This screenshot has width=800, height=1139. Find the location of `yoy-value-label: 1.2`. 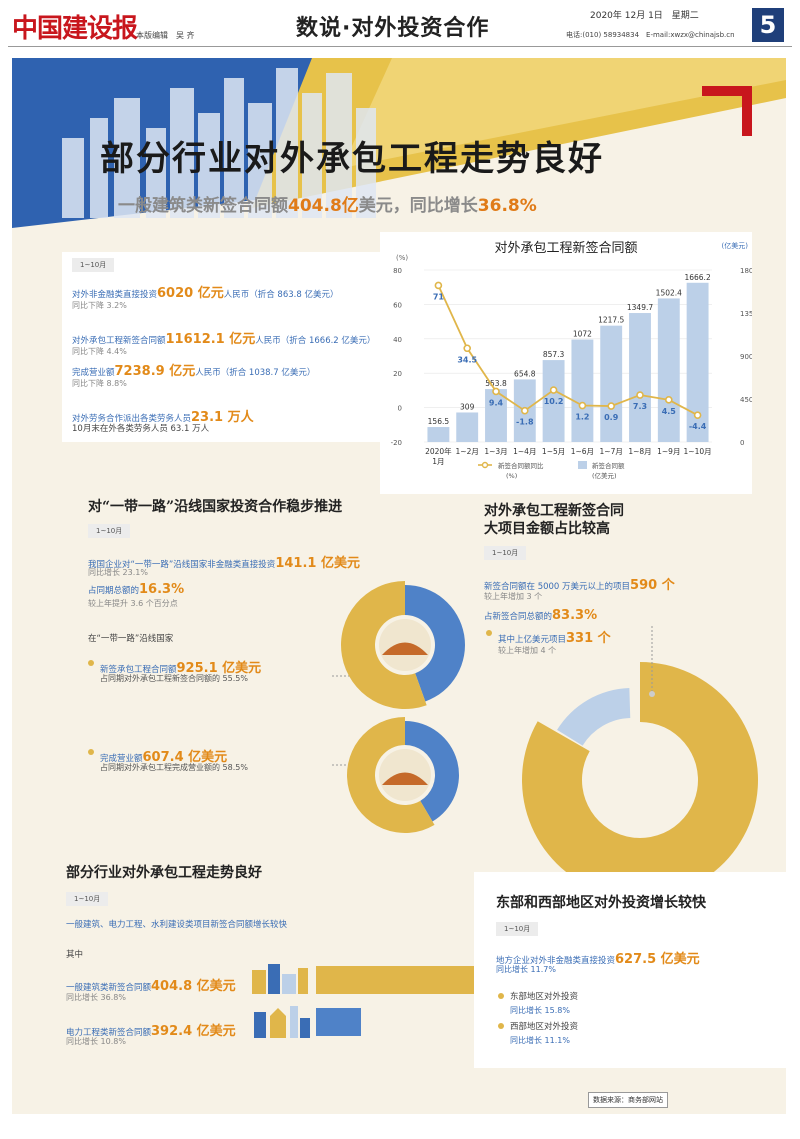

yoy-value-label: 1.2 is located at coordinates (582, 417).